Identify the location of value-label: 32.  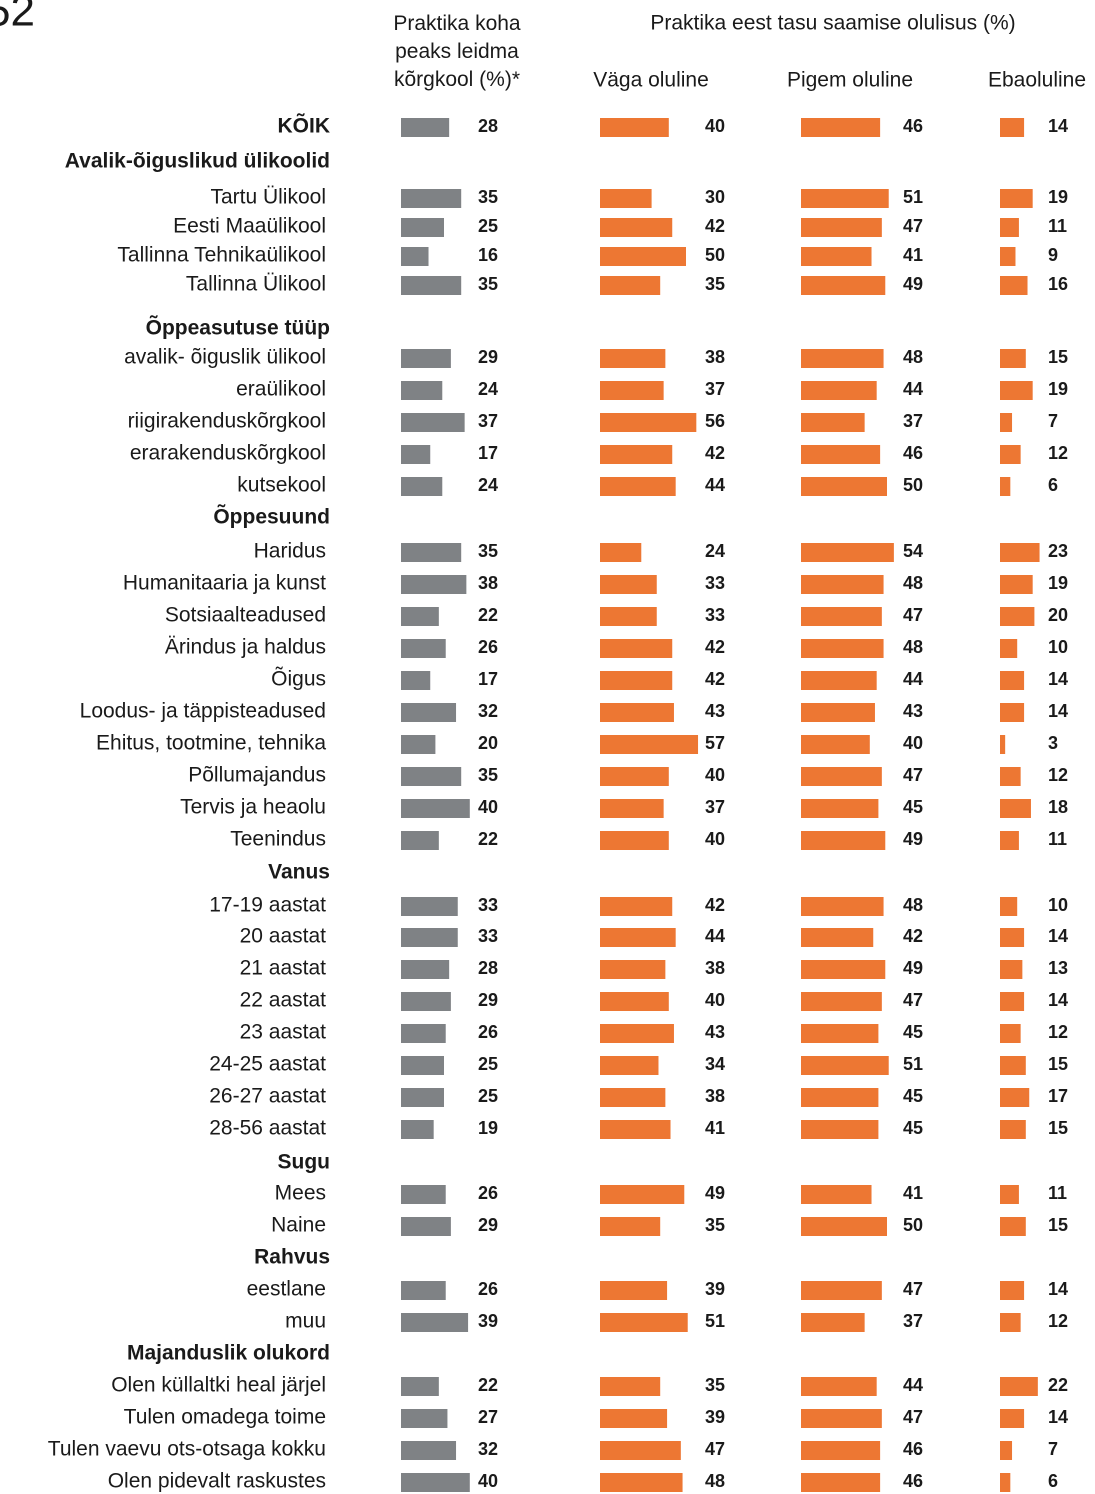
(488, 1449).